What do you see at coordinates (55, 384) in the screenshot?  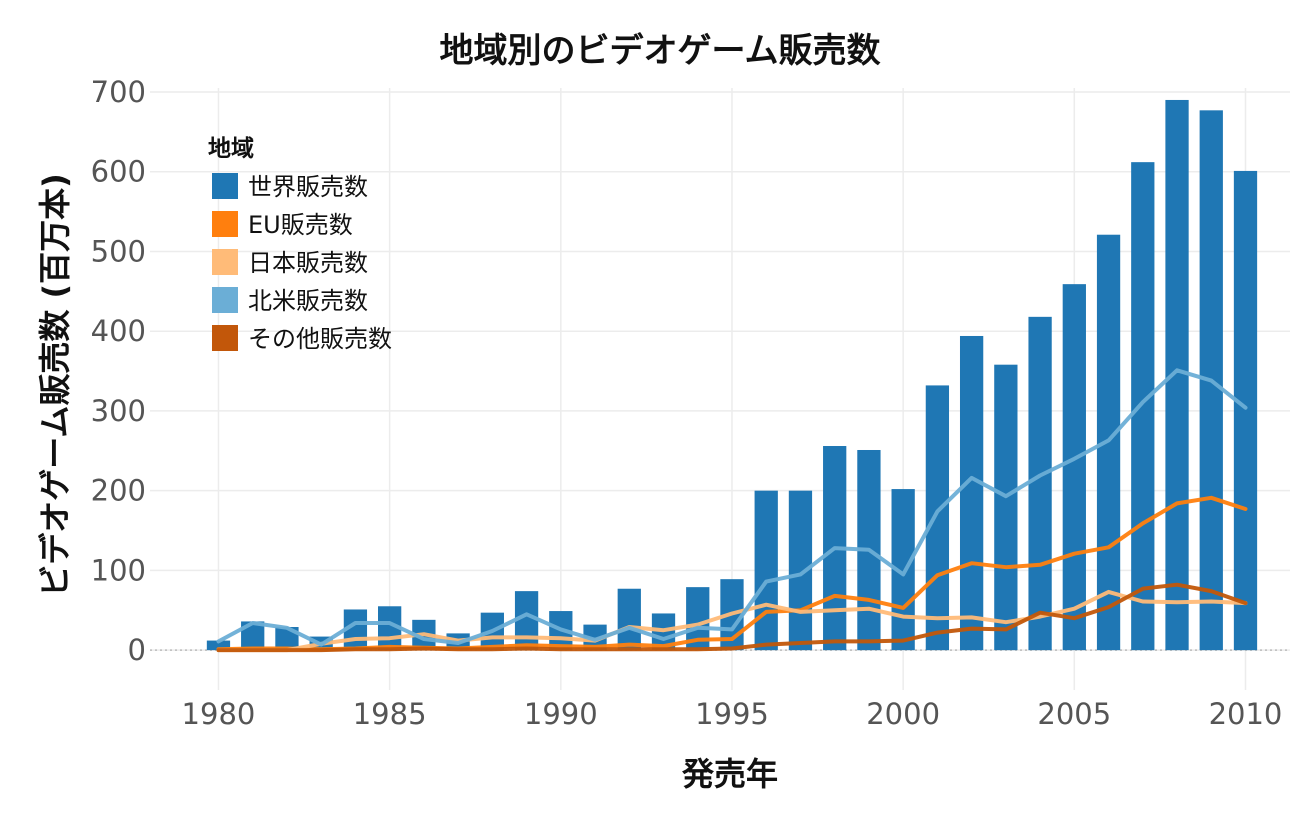 I see `y-axis-title: ビデオゲーム販売数 (百万本)` at bounding box center [55, 384].